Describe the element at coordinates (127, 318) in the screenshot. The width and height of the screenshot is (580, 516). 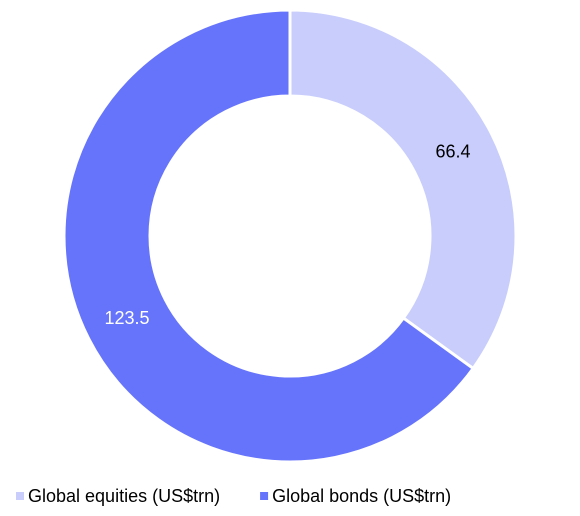
I see `value-label: 123.5` at that location.